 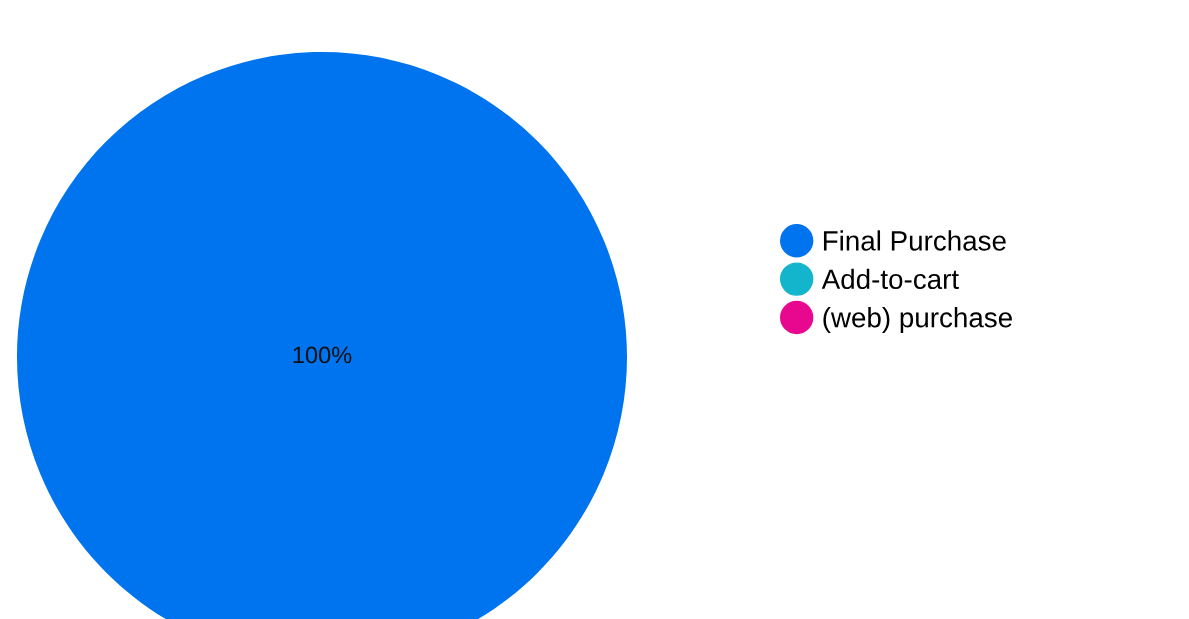 What do you see at coordinates (914, 240) in the screenshot?
I see `legend-label: Final Purchase` at bounding box center [914, 240].